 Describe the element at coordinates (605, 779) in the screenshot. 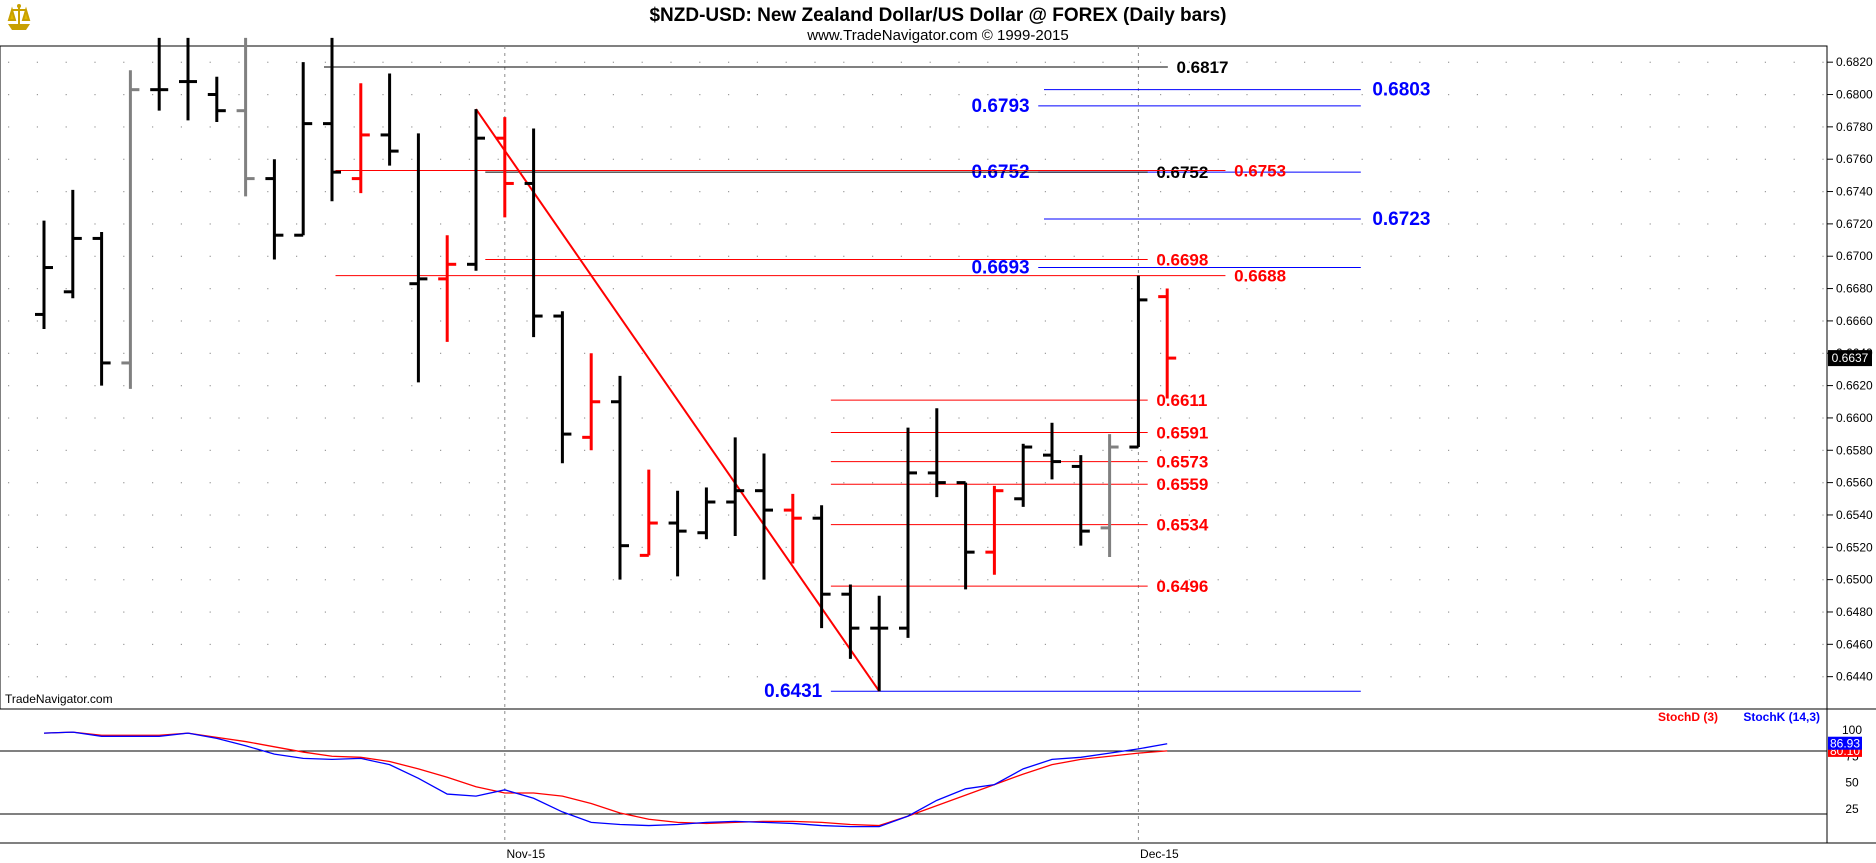

I see `stoch-line` at that location.